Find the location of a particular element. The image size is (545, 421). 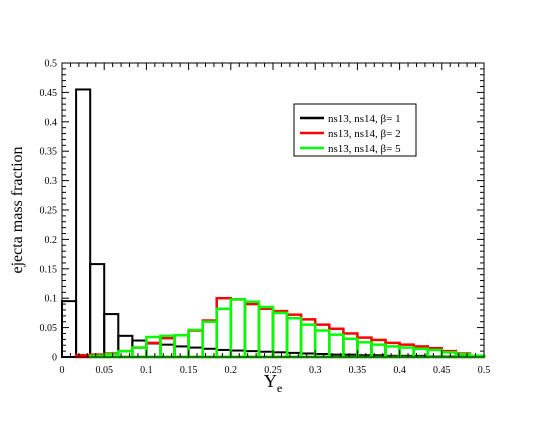

x-tick-label: 0.35 is located at coordinates (358, 370).